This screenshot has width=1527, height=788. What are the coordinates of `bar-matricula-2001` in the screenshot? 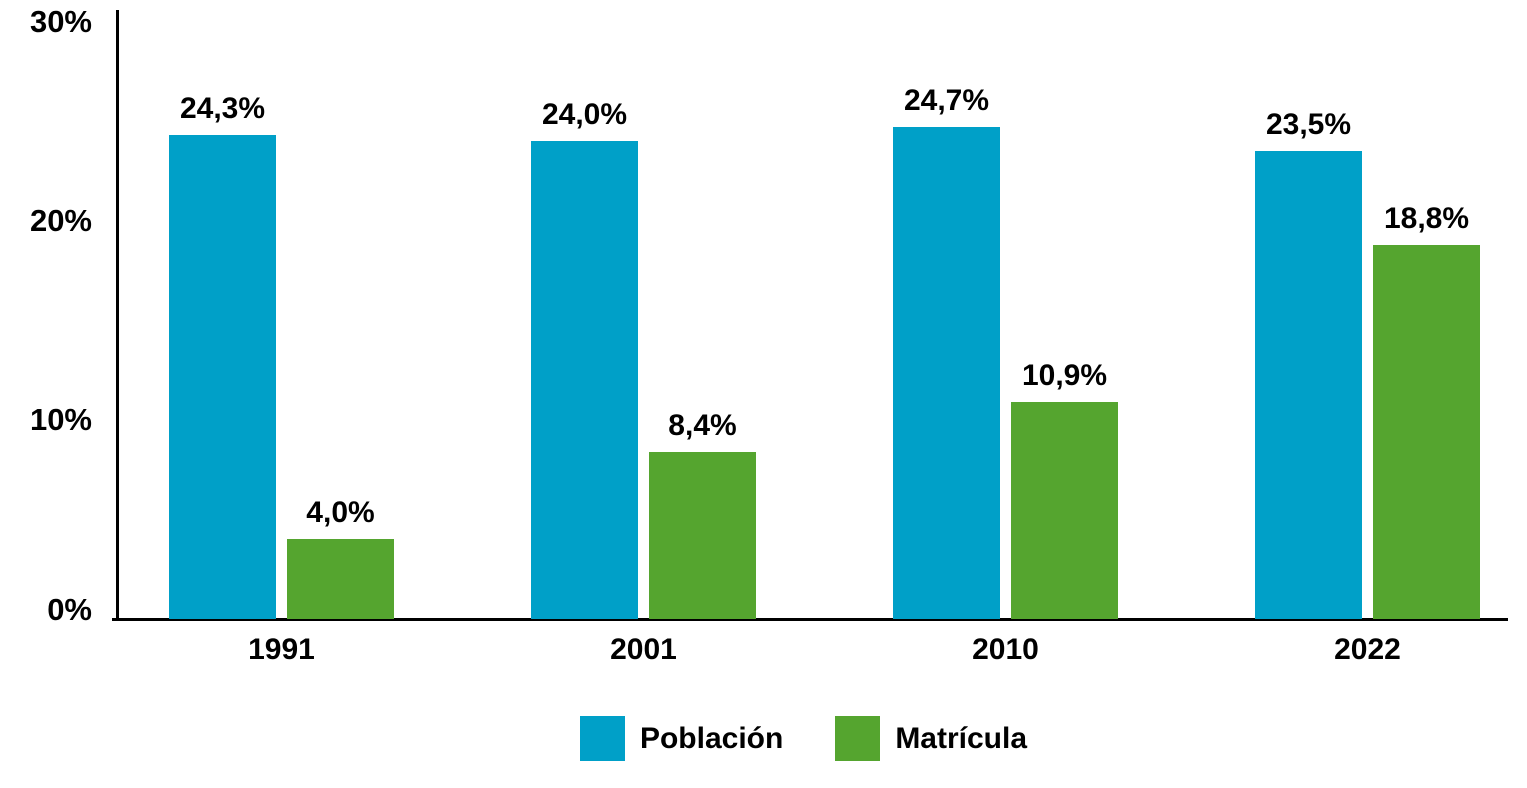 It's located at (702, 535).